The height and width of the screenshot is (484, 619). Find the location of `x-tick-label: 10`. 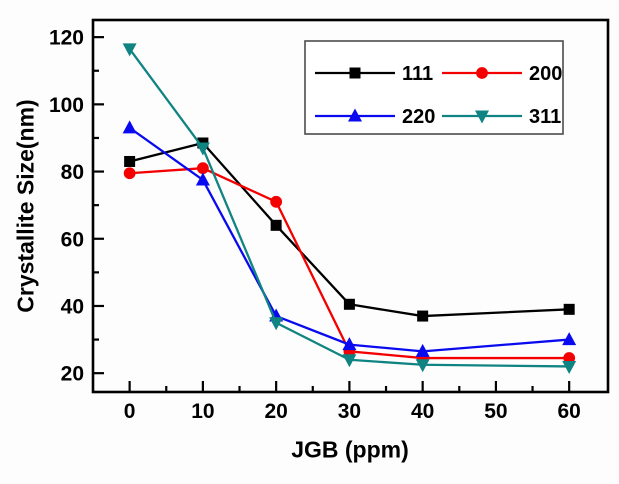

x-tick-label: 10 is located at coordinates (202, 411).